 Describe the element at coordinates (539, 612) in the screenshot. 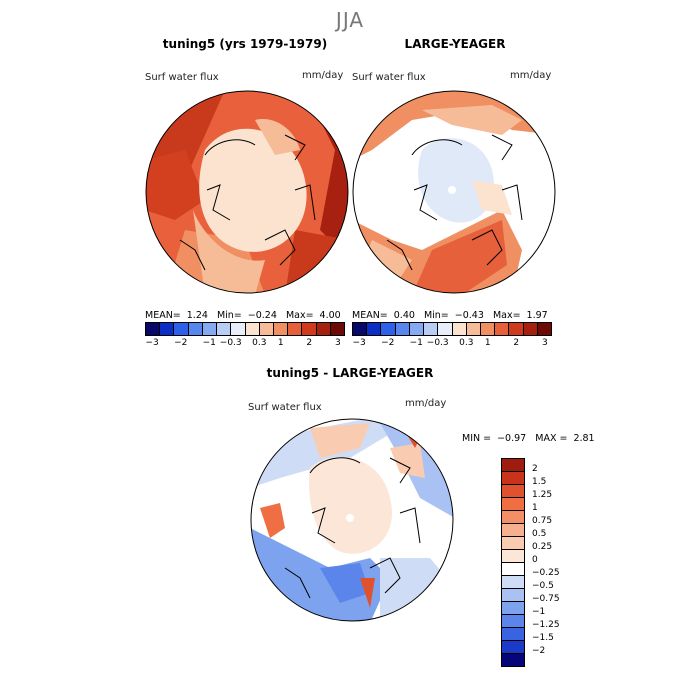

I see `colorbar-level-label: −1` at that location.